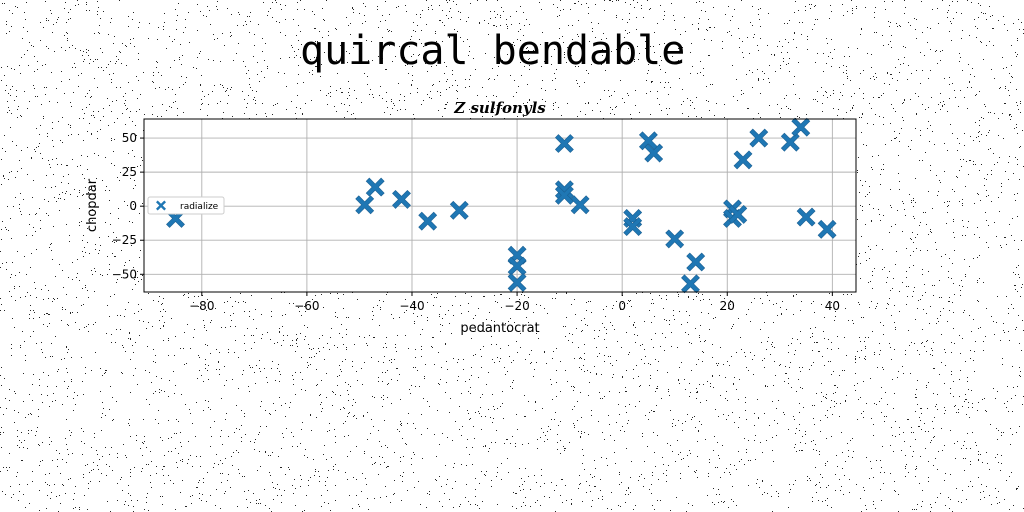 The width and height of the screenshot is (1024, 512). I want to click on y-tick-label: −50, so click(124, 274).